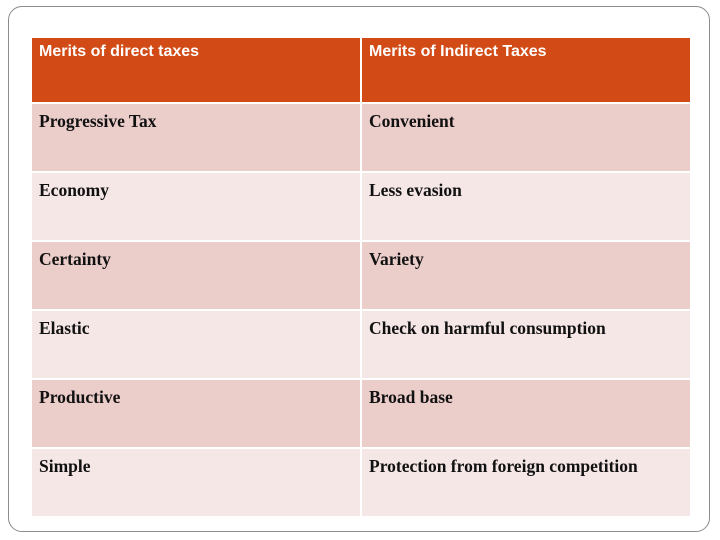 The width and height of the screenshot is (720, 540). Describe the element at coordinates (196, 206) in the screenshot. I see `direct-tax-merit: Economy` at that location.